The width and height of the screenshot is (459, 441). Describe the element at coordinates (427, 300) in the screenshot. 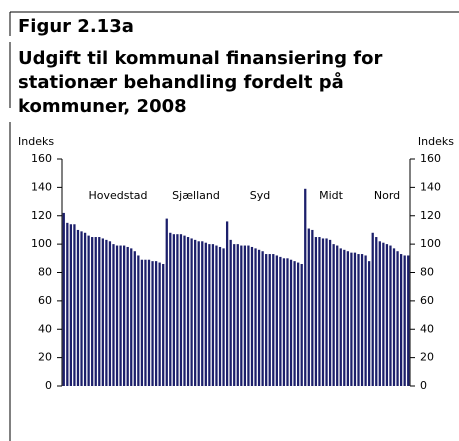

I see `y2-tick-label: 60` at that location.